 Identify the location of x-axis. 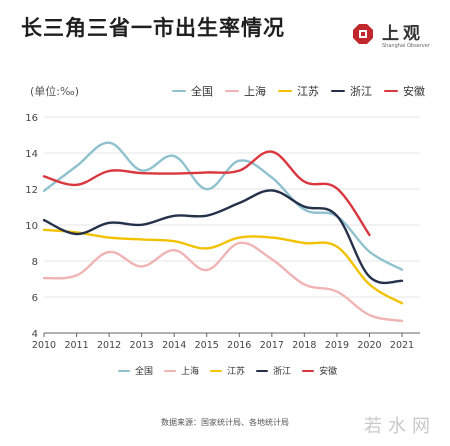
(231, 334).